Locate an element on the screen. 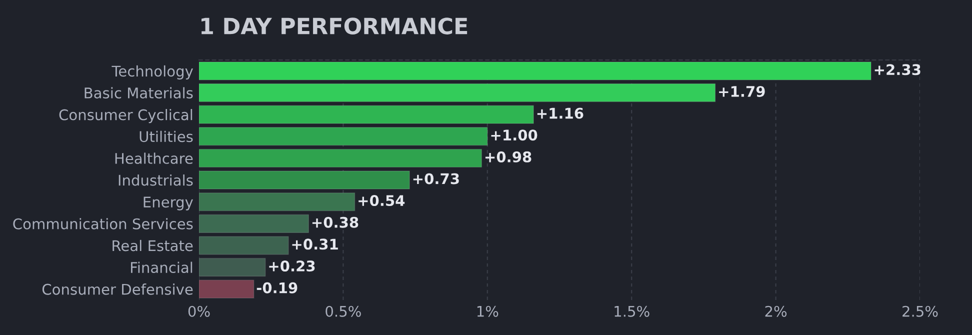 This screenshot has width=972, height=335. y-tick-label: Healthcare is located at coordinates (154, 158).